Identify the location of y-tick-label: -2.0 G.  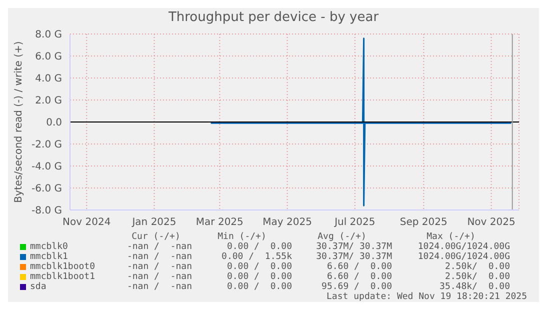
(47, 145).